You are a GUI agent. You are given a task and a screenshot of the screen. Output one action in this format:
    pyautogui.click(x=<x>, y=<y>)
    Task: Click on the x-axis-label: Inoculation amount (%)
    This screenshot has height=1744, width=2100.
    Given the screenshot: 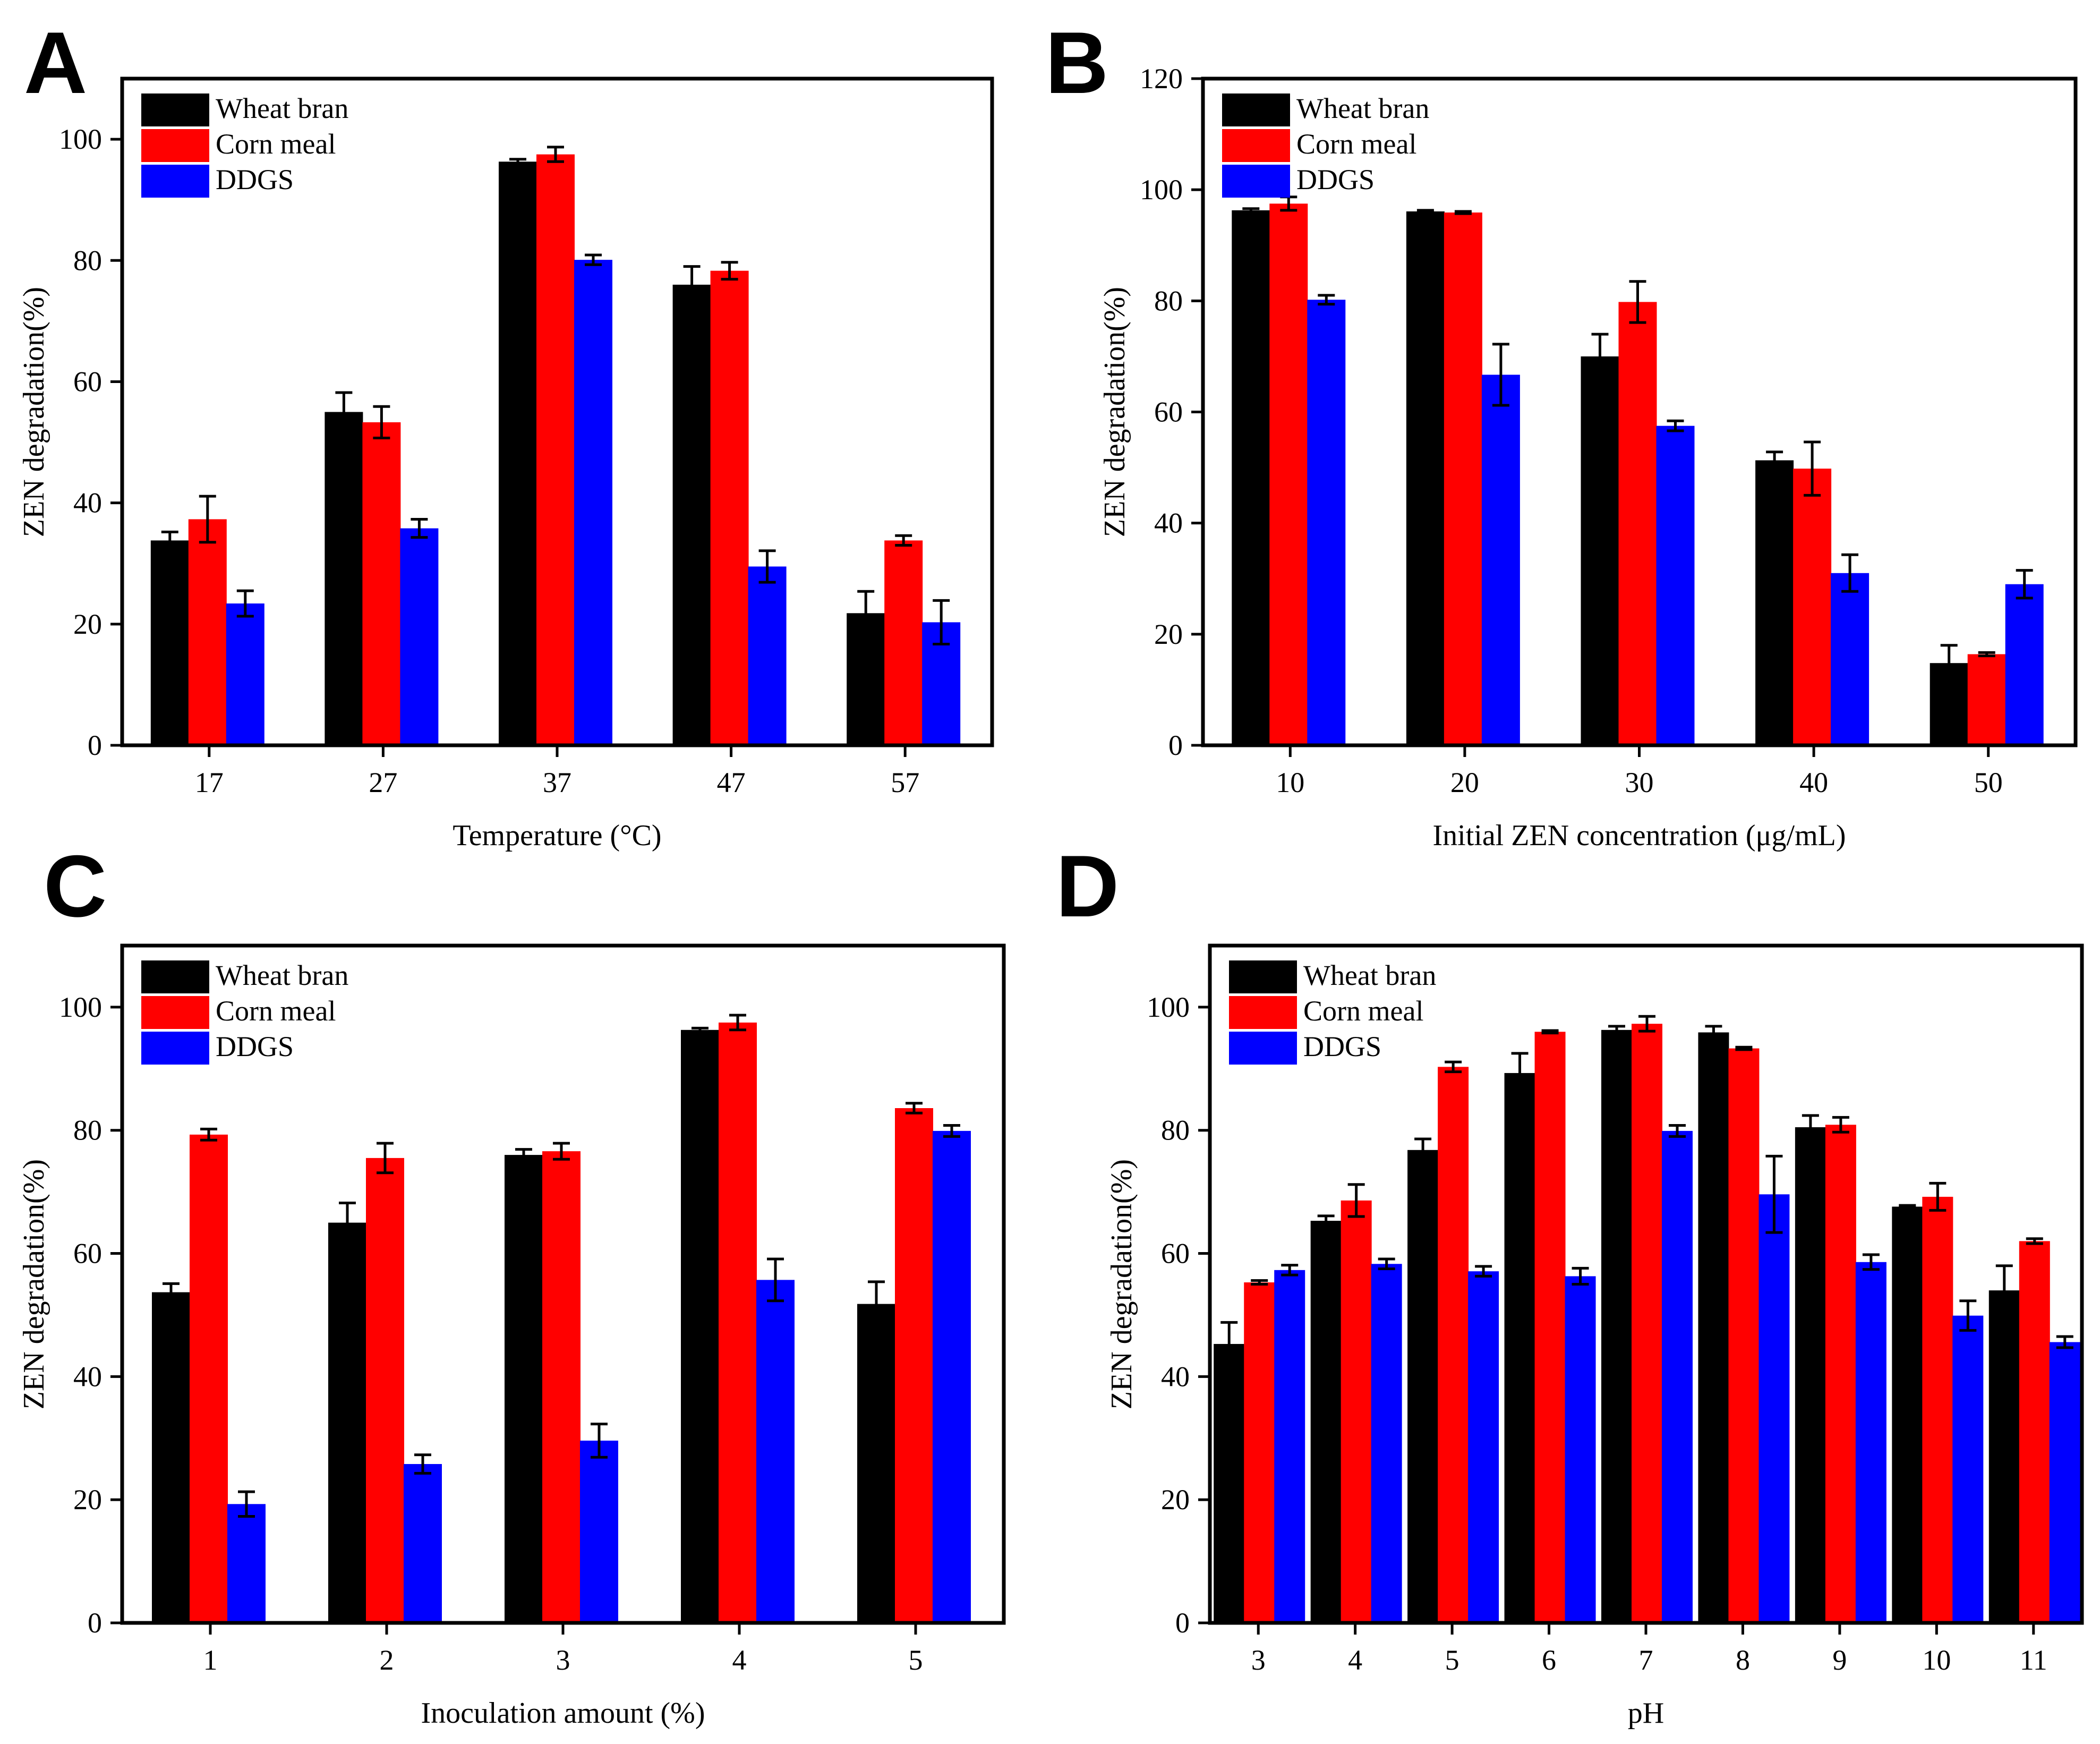 What is the action you would take?
    pyautogui.click(x=563, y=1713)
    